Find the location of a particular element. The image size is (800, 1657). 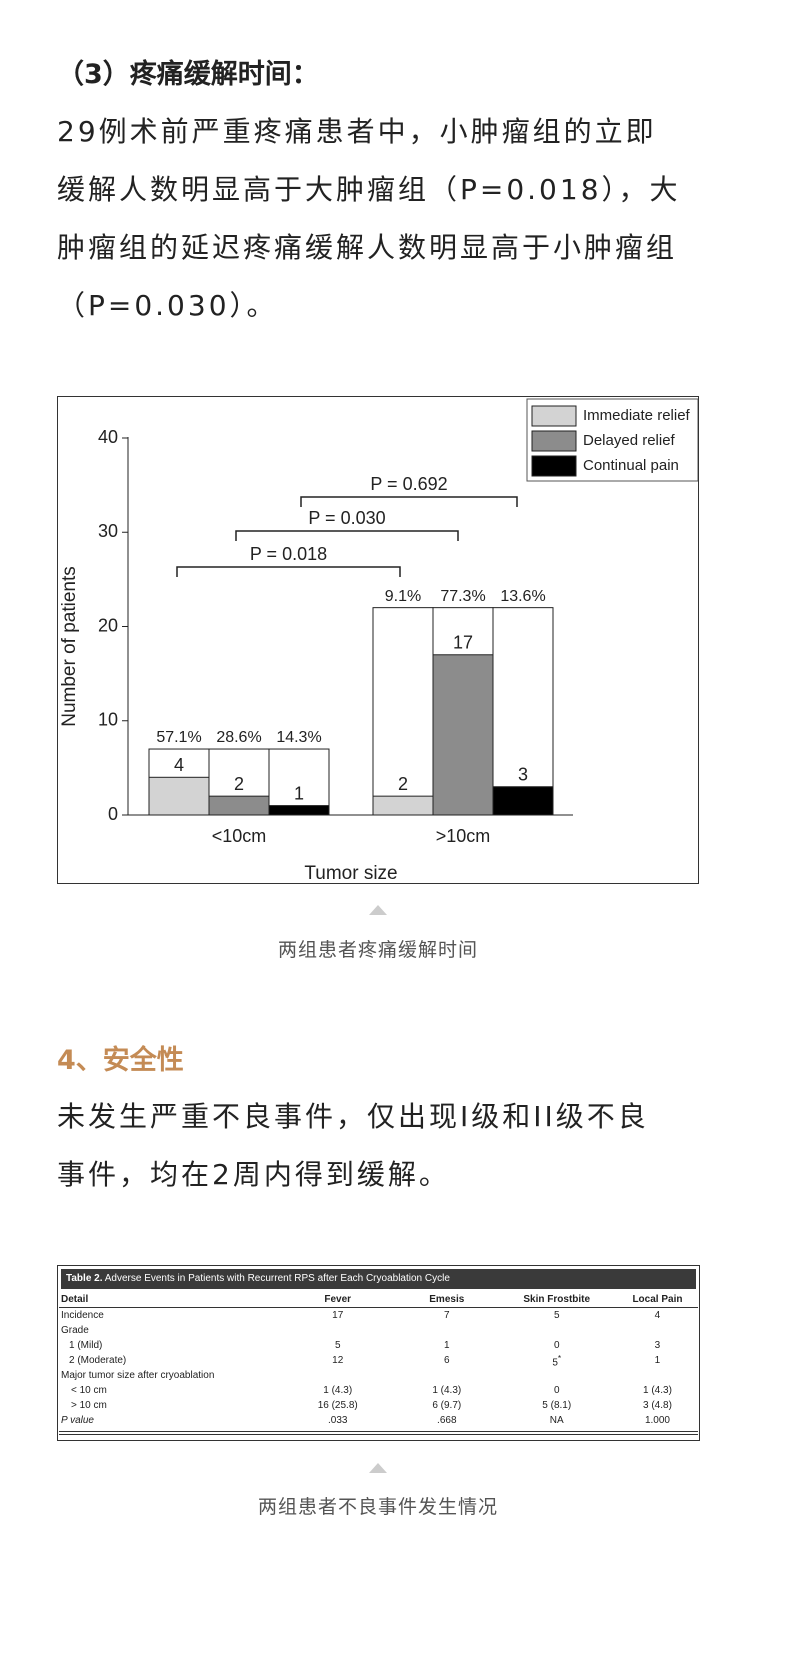

figure-caption: 两组患者疼痛缓解时间 is located at coordinates (377, 950).